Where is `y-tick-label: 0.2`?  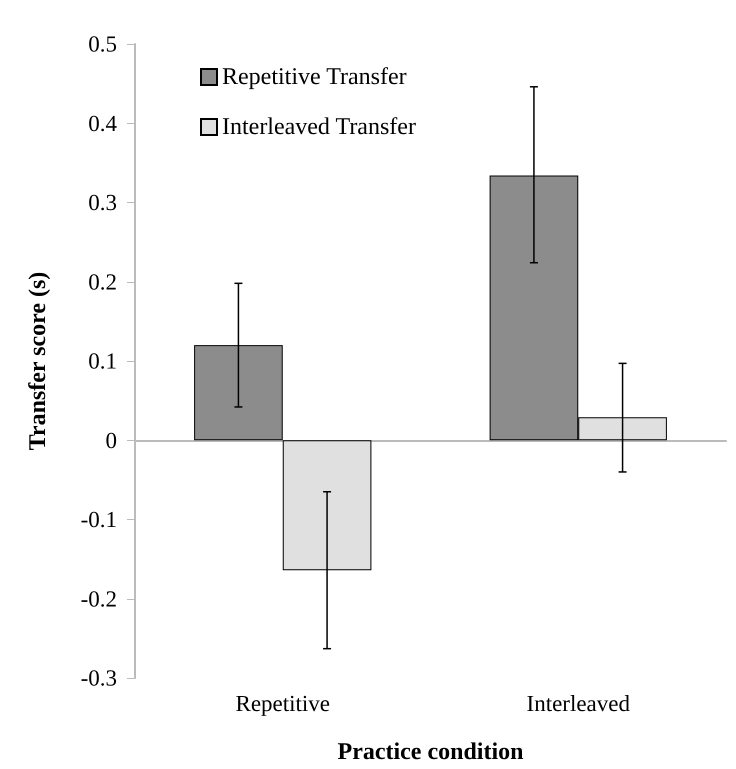 y-tick-label: 0.2 is located at coordinates (102, 281).